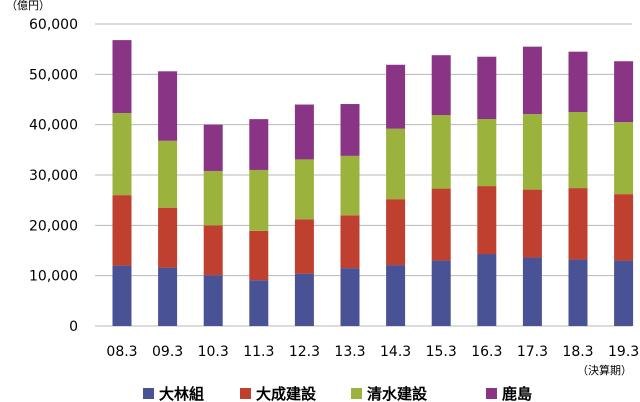 This screenshot has height=402, width=640. What do you see at coordinates (486, 352) in the screenshot?
I see `x-tick-label: 16.3` at bounding box center [486, 352].